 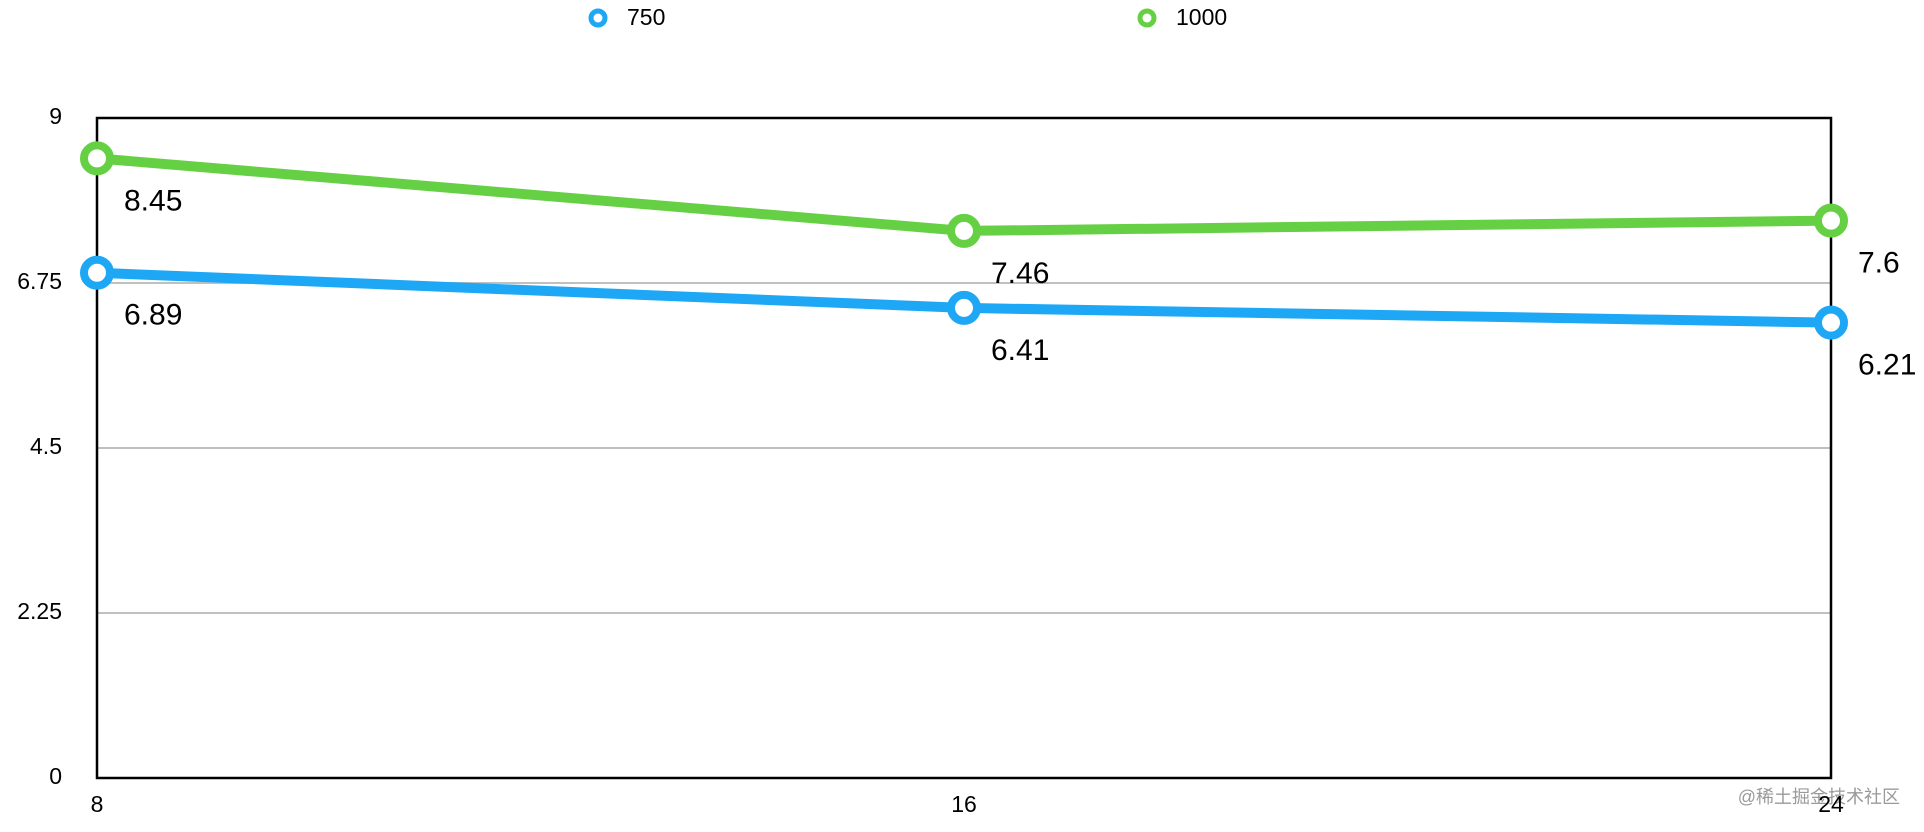 What do you see at coordinates (39, 281) in the screenshot?
I see `y-tick-label: 6.75` at bounding box center [39, 281].